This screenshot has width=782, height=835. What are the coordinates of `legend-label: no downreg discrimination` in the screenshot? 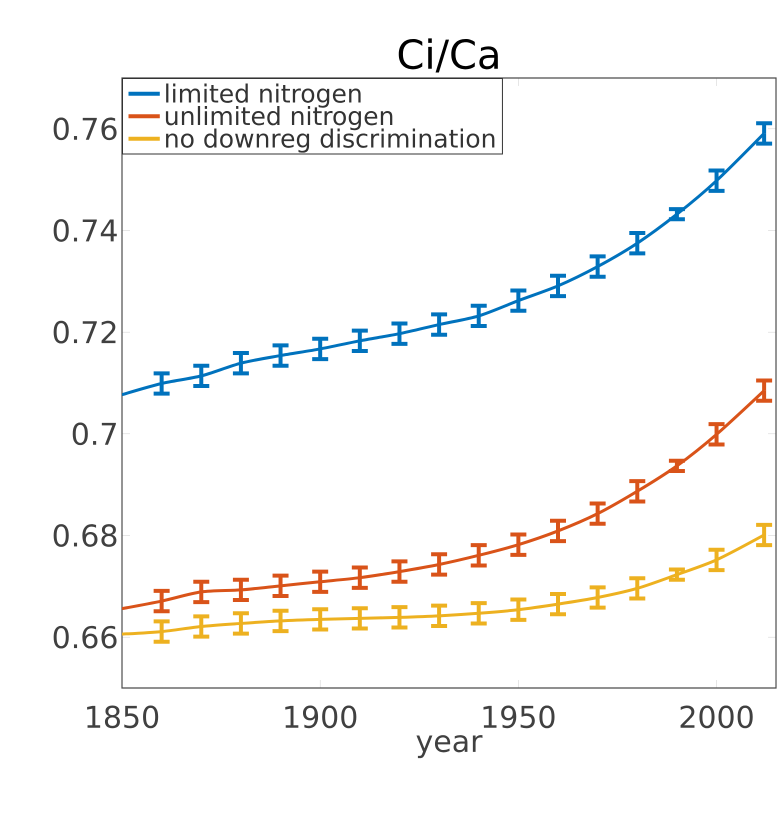 It's located at (330, 140).